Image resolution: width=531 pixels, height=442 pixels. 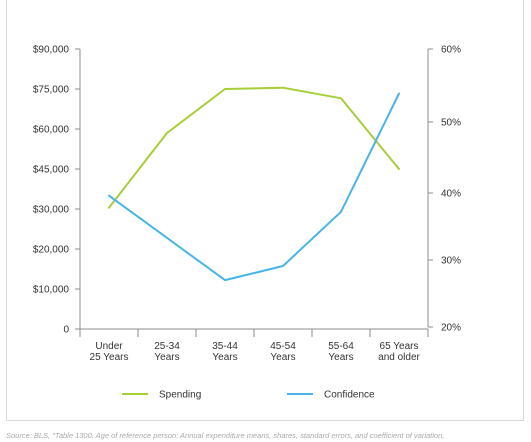 What do you see at coordinates (167, 346) in the screenshot?
I see `x-axis-tick-label: 25-34` at bounding box center [167, 346].